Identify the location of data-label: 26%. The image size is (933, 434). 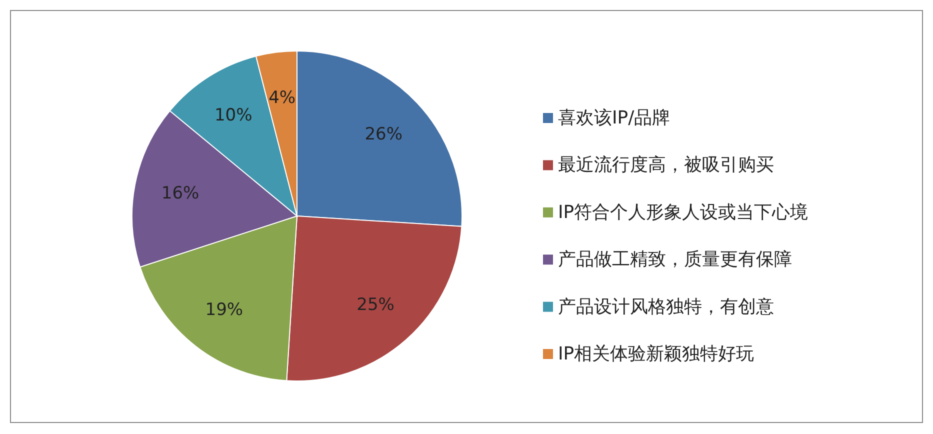
(383, 134).